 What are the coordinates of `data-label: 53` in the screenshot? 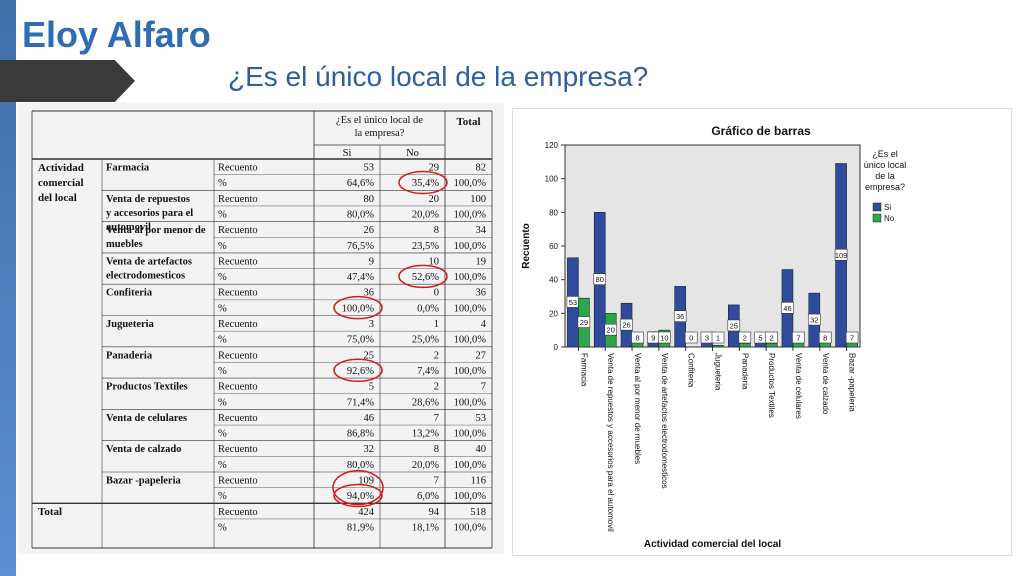 It's located at (573, 302).